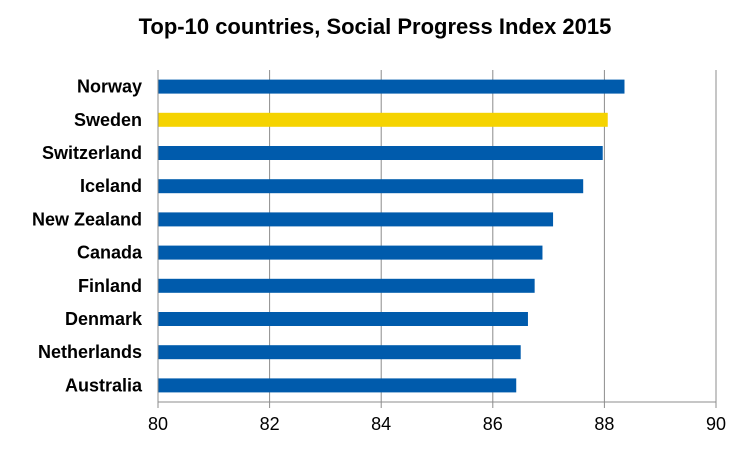  Describe the element at coordinates (111, 186) in the screenshot. I see `category-label: Iceland` at that location.